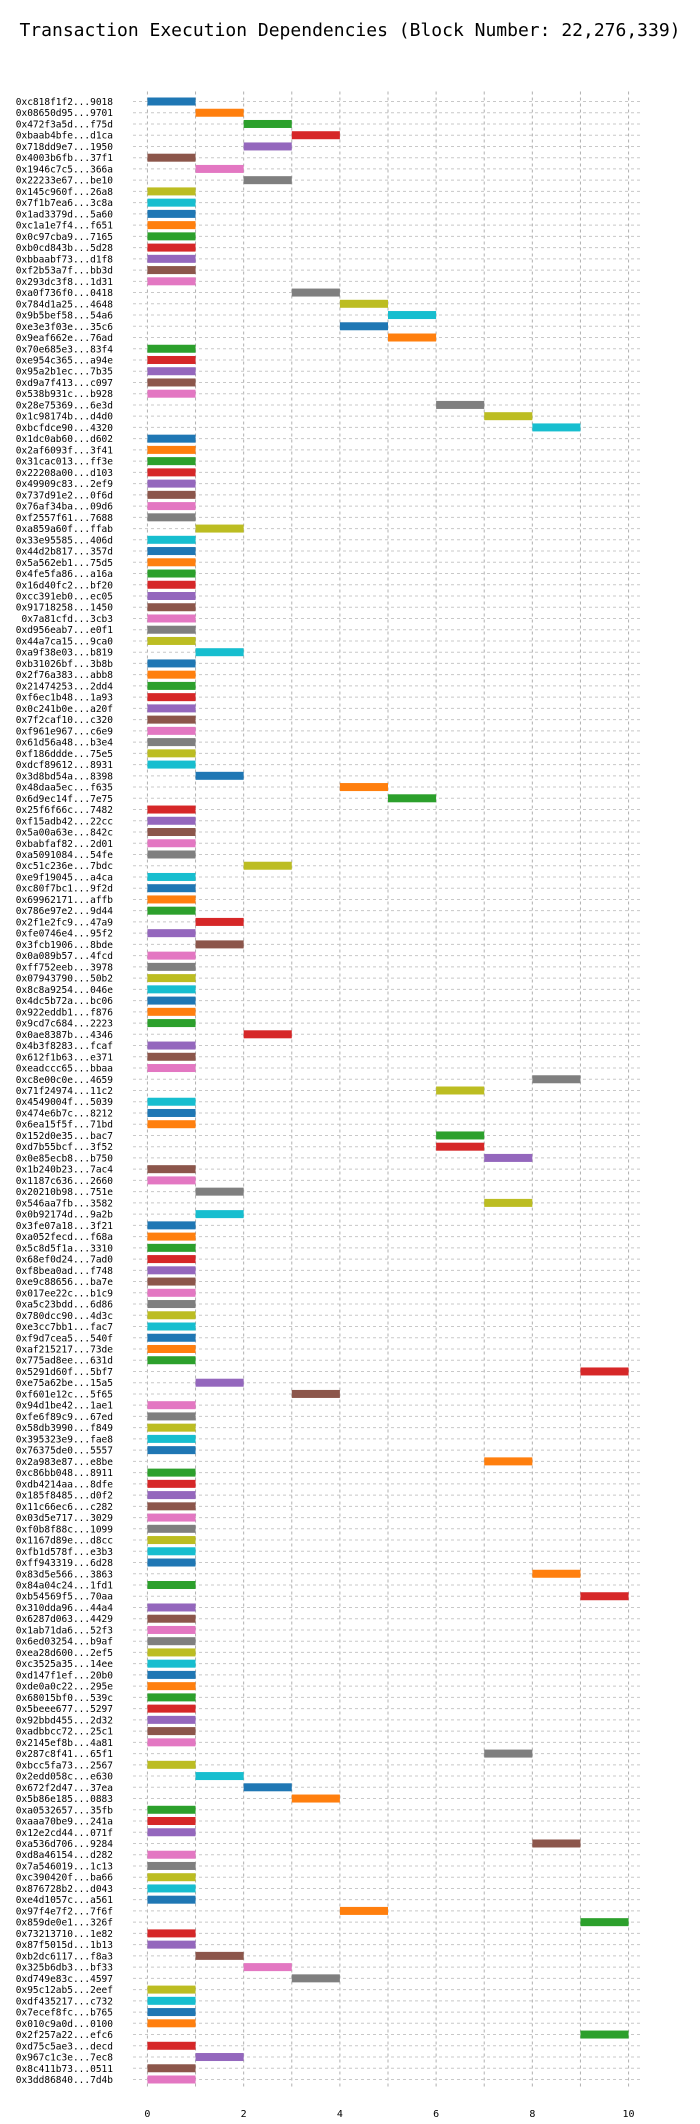  Describe the element at coordinates (64, 439) in the screenshot. I see `y-tick-label: 0x1dc0ab60...d602` at that location.